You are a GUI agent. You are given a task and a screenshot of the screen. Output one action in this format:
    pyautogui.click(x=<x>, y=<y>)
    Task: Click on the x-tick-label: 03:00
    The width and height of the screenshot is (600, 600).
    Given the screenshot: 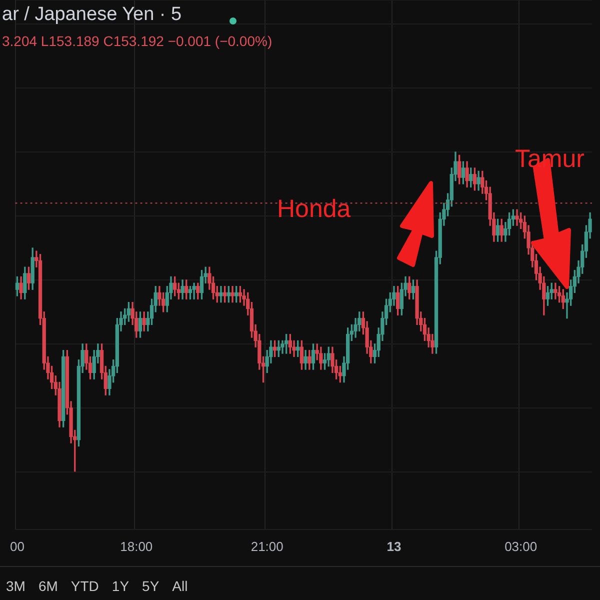 What is the action you would take?
    pyautogui.click(x=521, y=546)
    